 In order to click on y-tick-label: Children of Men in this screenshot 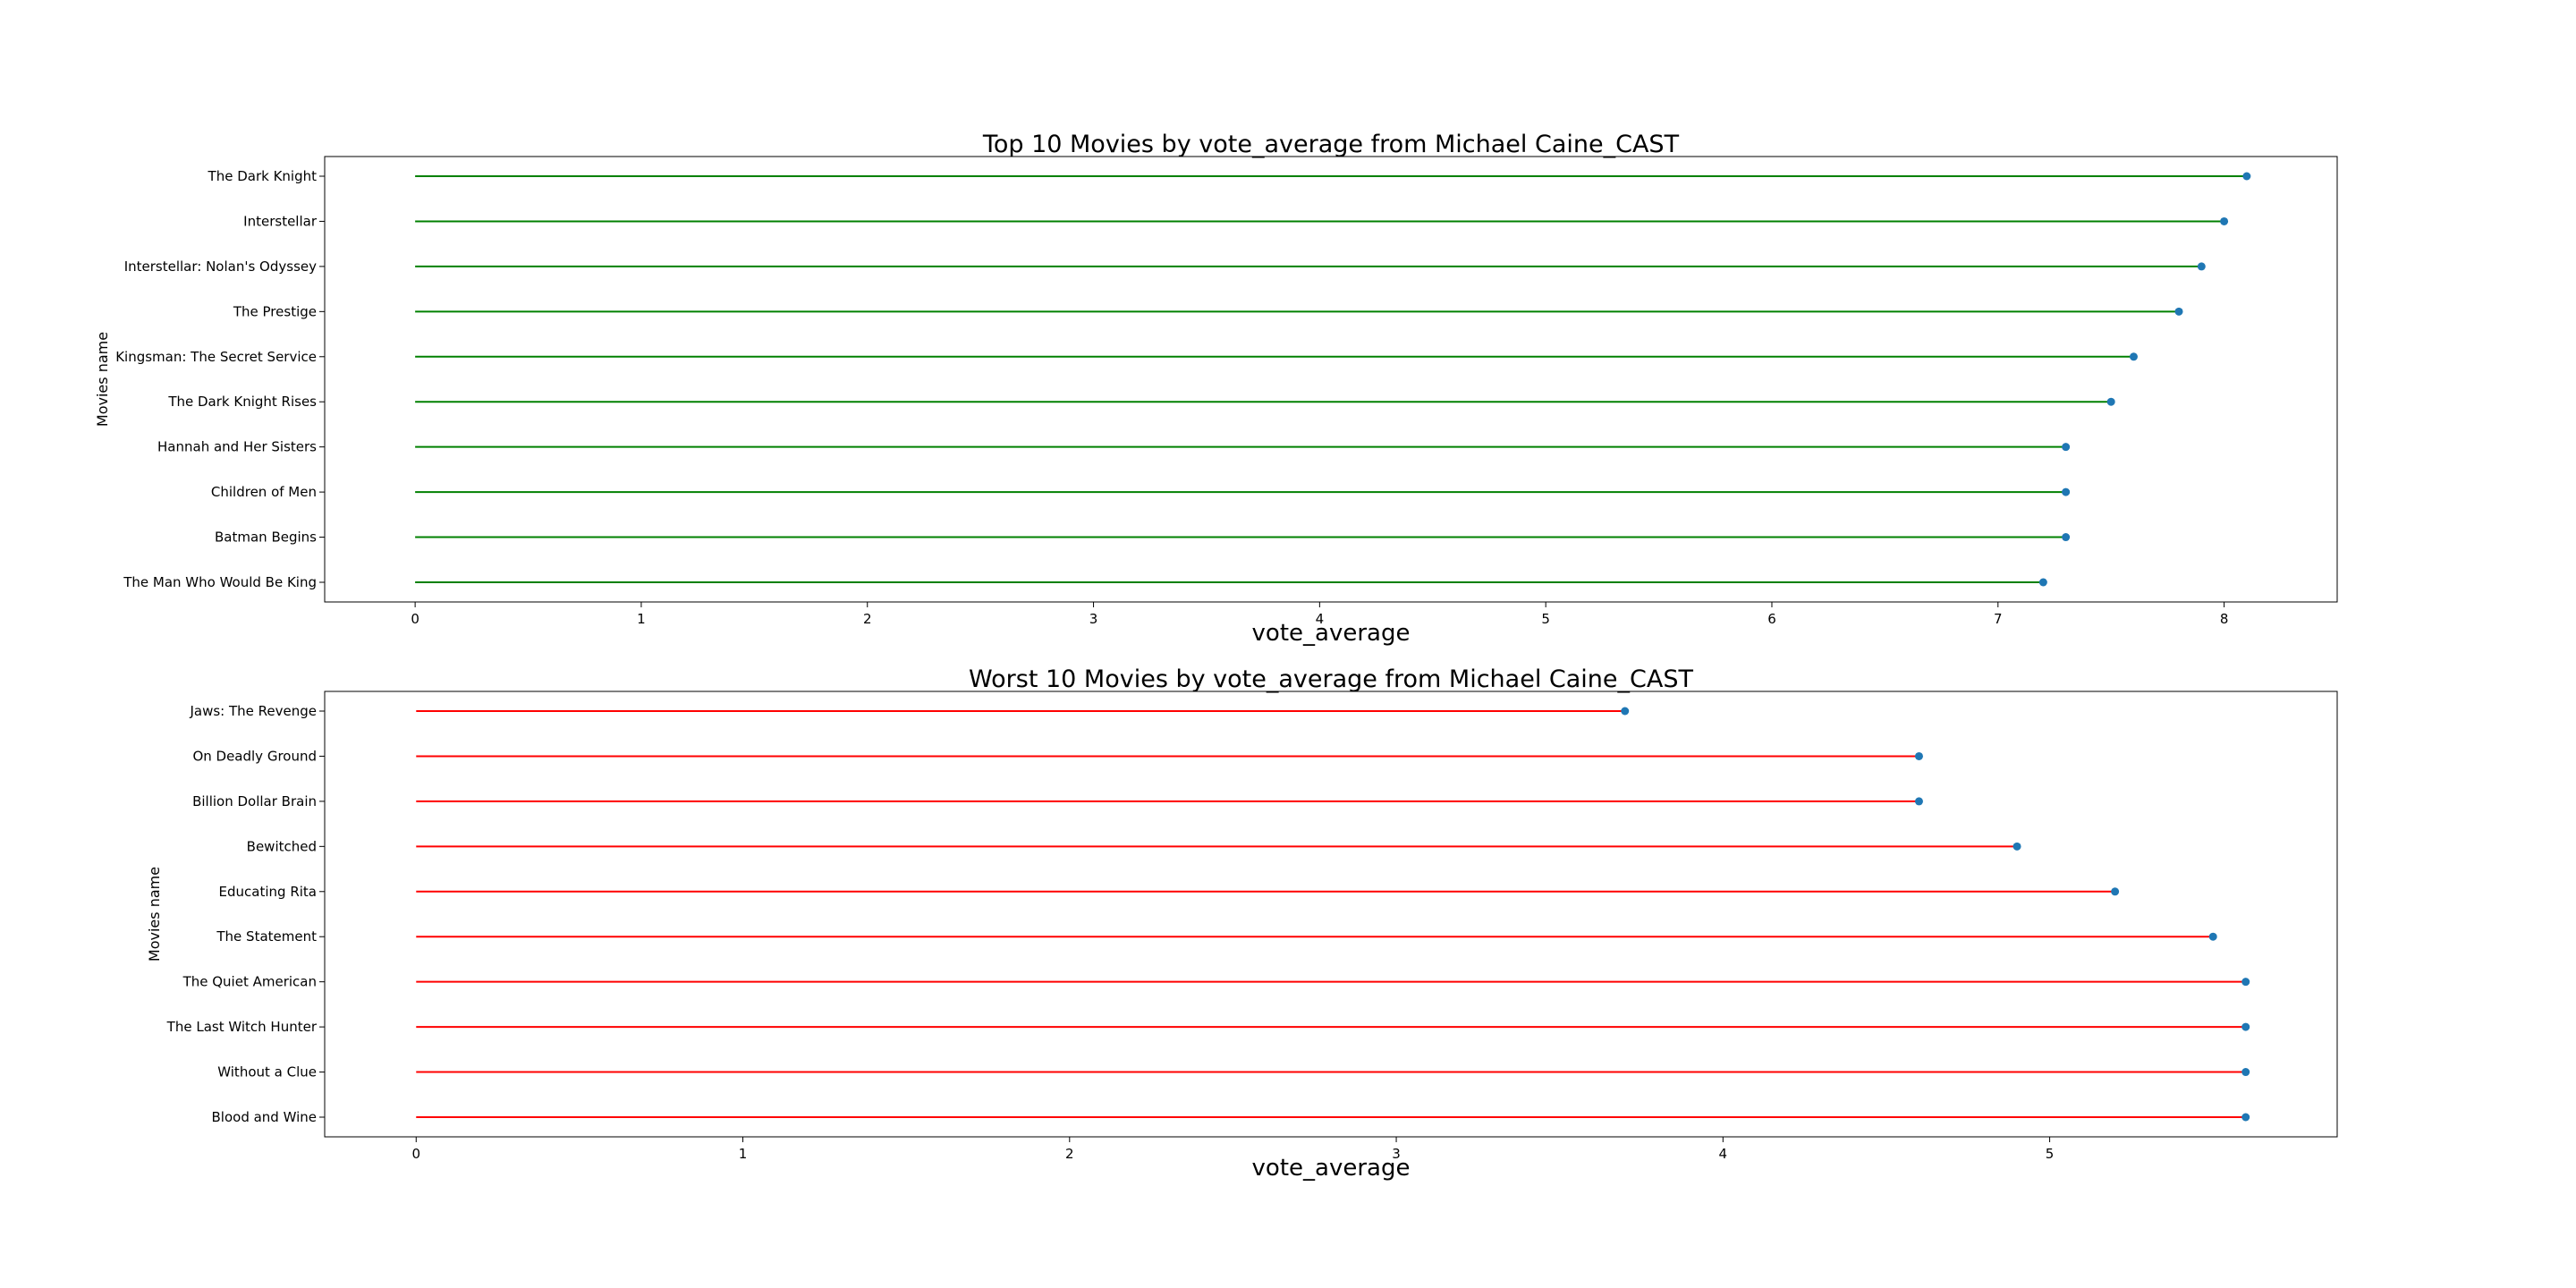, I will do `click(264, 492)`.